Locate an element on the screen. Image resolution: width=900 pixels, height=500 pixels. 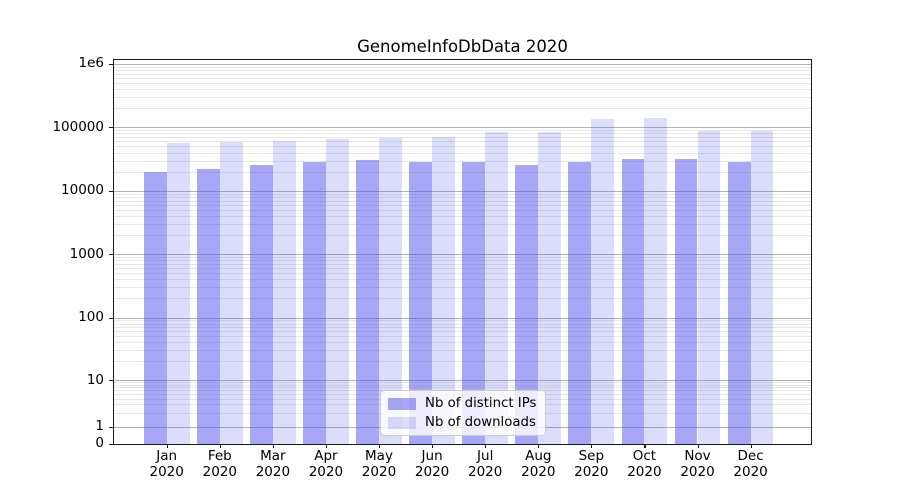
x-tick-label: Aug 2020 is located at coordinates (538, 464).